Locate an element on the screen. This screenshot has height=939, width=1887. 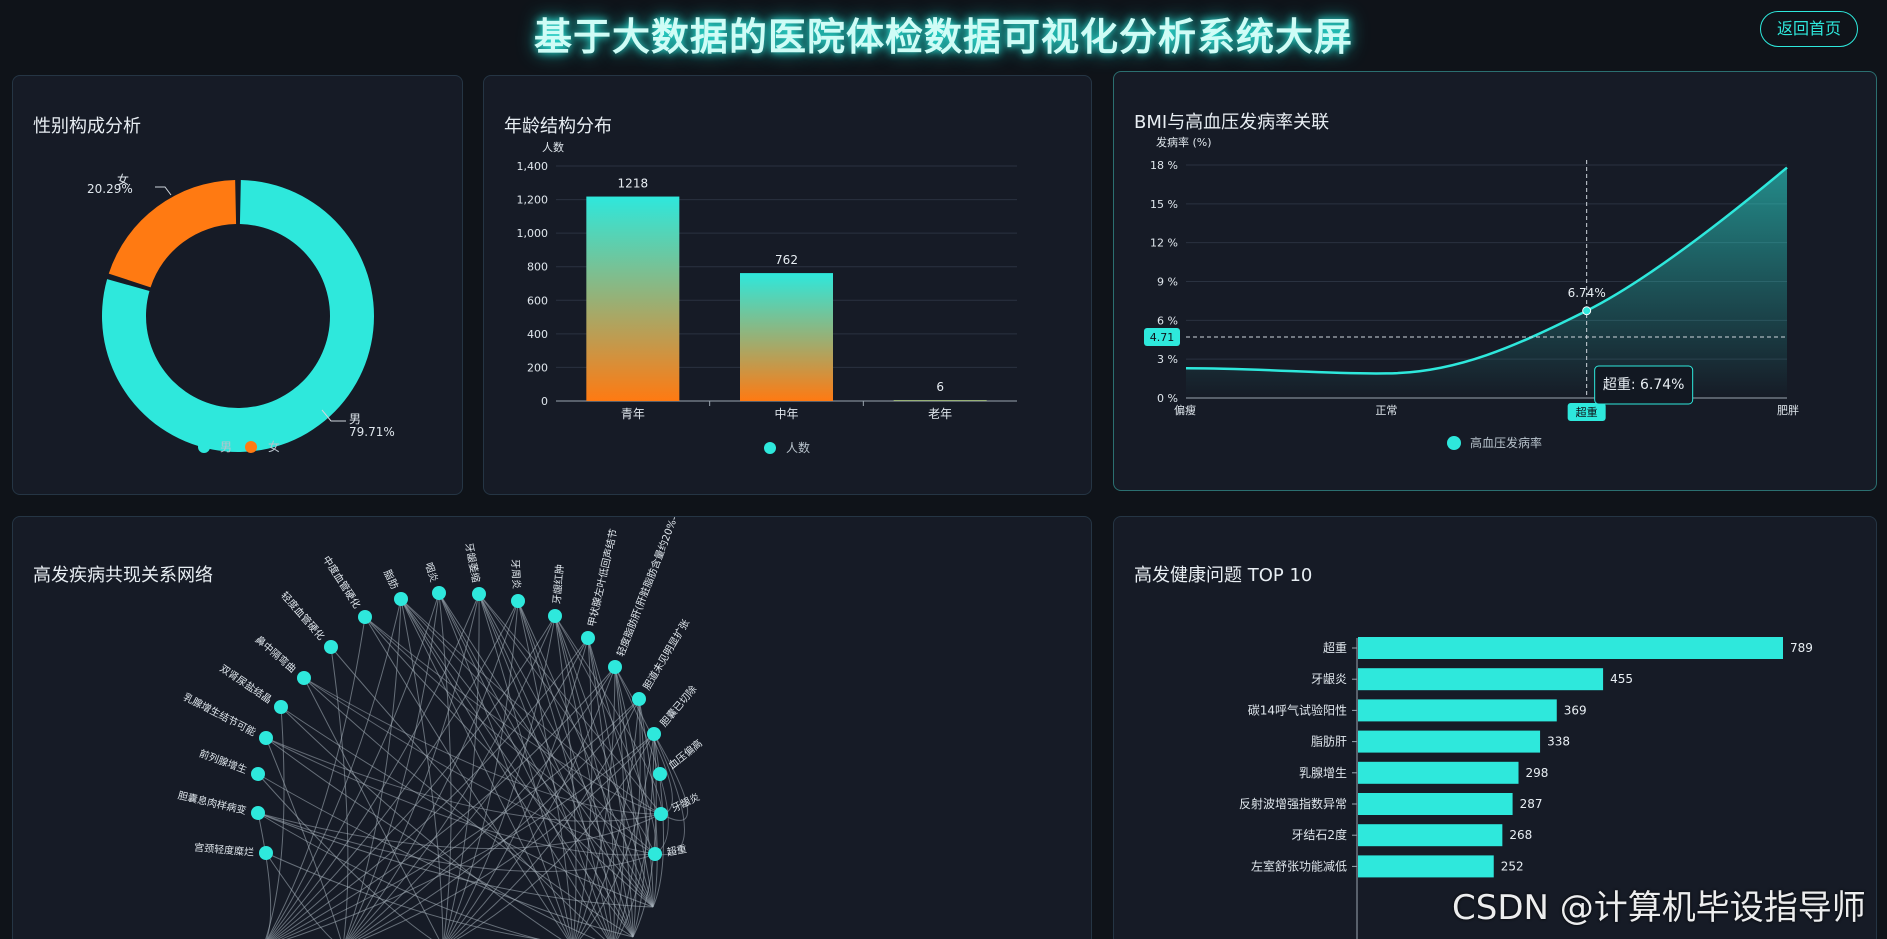
watermark: CSDN @计算机毕设指导师 is located at coordinates (1659, 908).